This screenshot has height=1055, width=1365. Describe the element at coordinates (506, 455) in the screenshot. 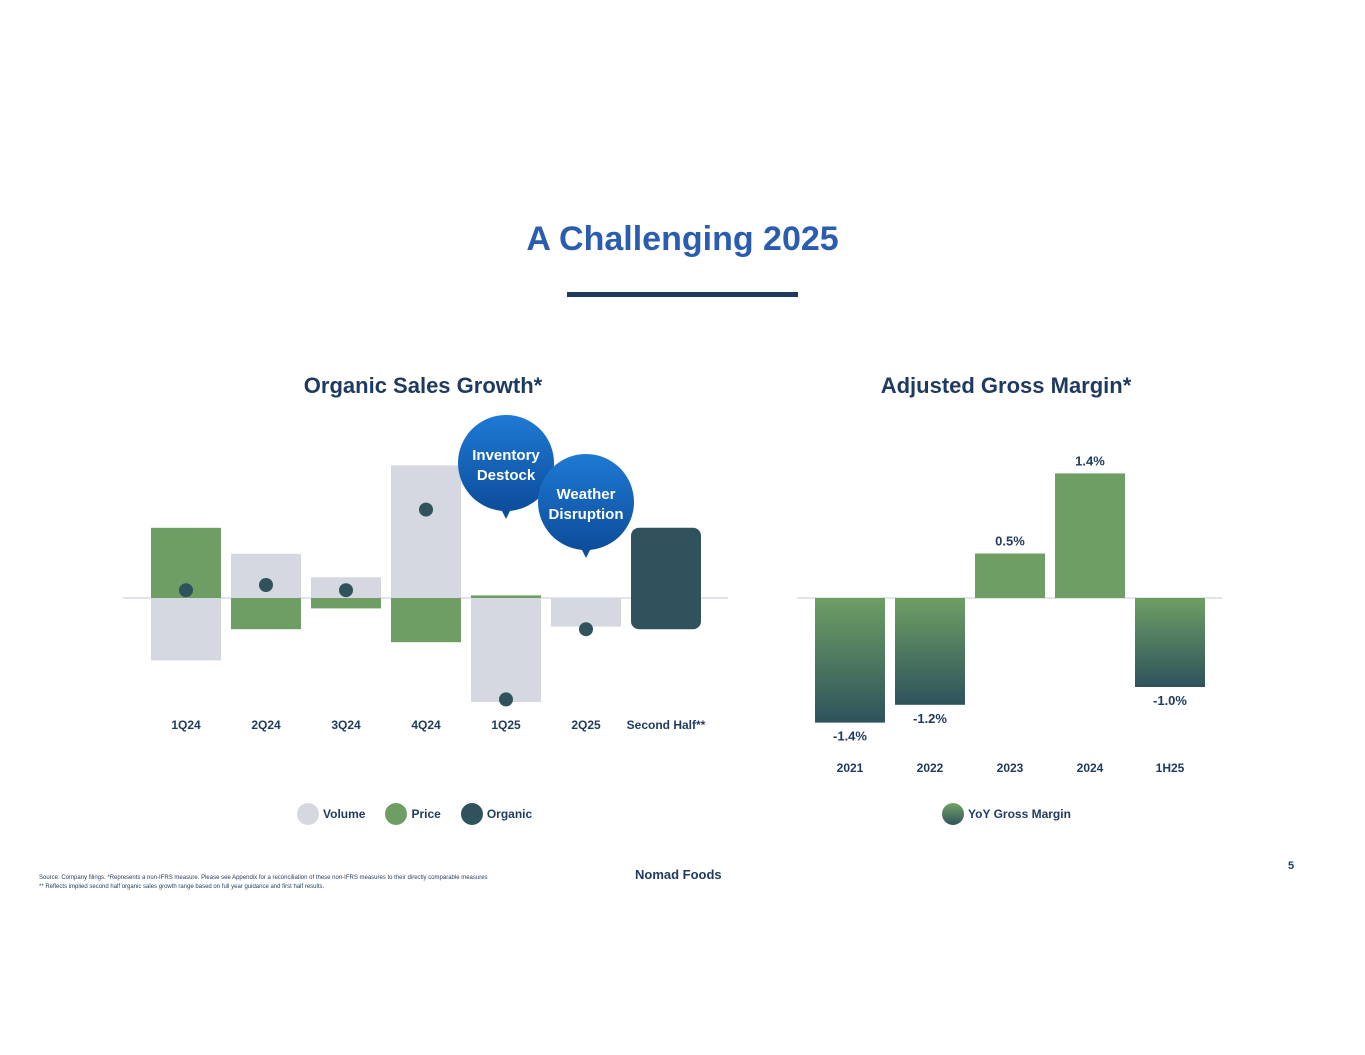

I see `annotation-text-line1: Inventory` at that location.